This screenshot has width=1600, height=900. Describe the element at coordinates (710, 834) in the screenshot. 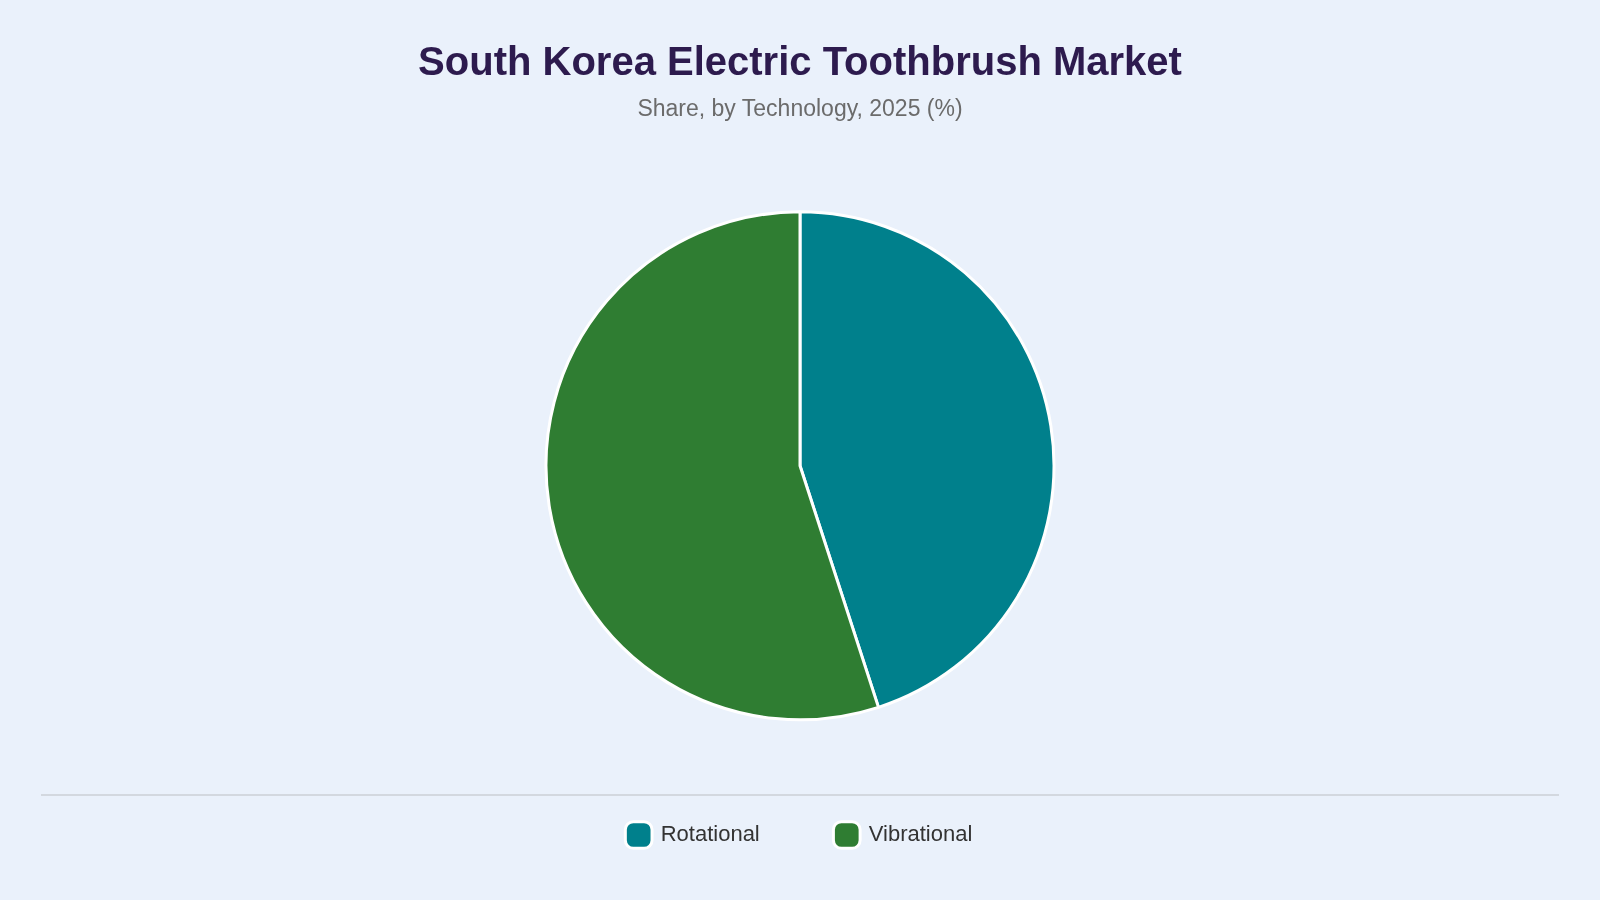

I see `legend-label: Rotational` at that location.